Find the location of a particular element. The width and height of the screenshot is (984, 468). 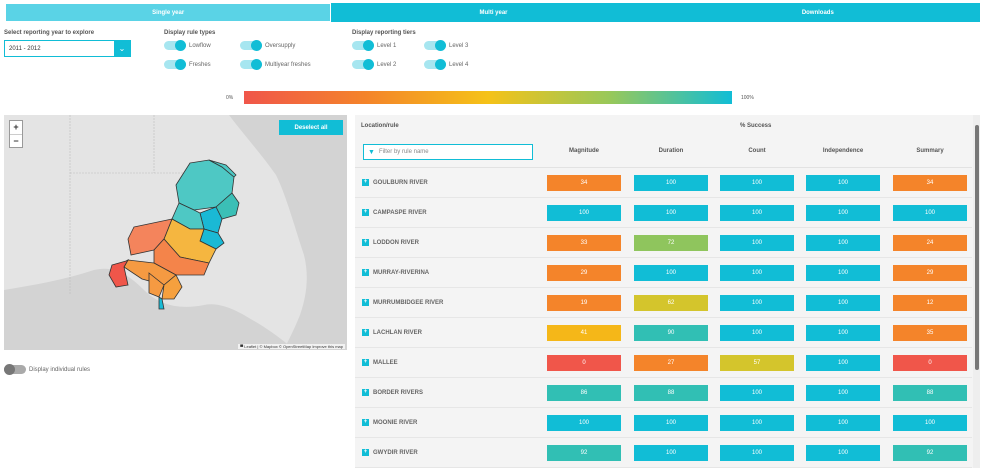

score-cell: 27 is located at coordinates (671, 363).